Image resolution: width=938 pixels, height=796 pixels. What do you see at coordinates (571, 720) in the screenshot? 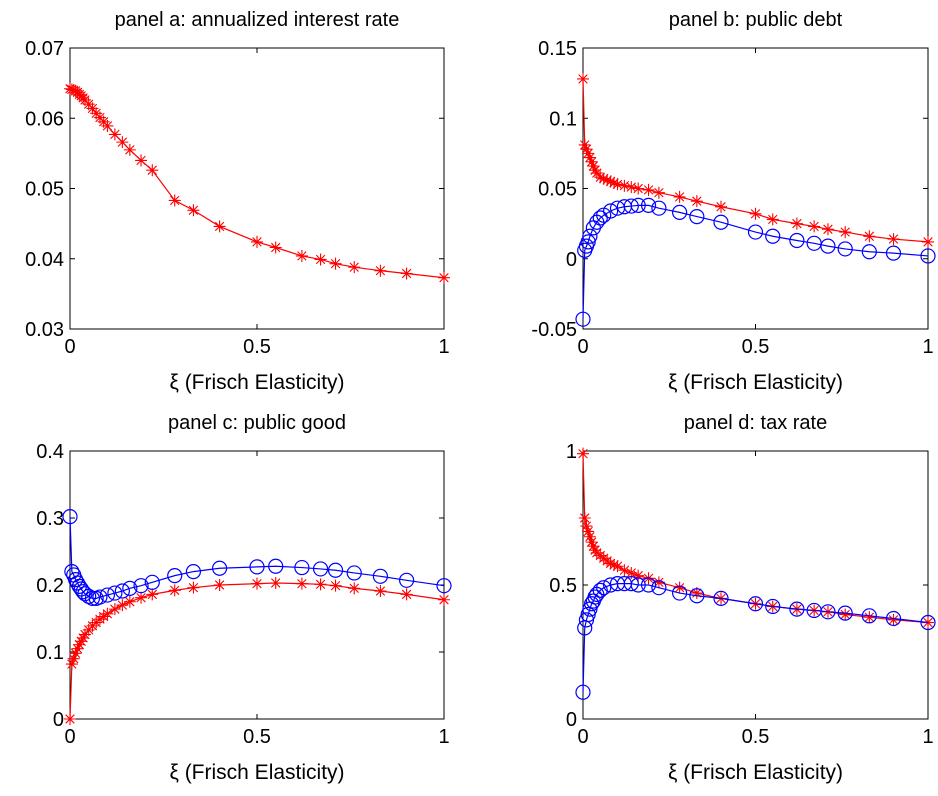
I see `panel-d-ytick-label: 0` at bounding box center [571, 720].